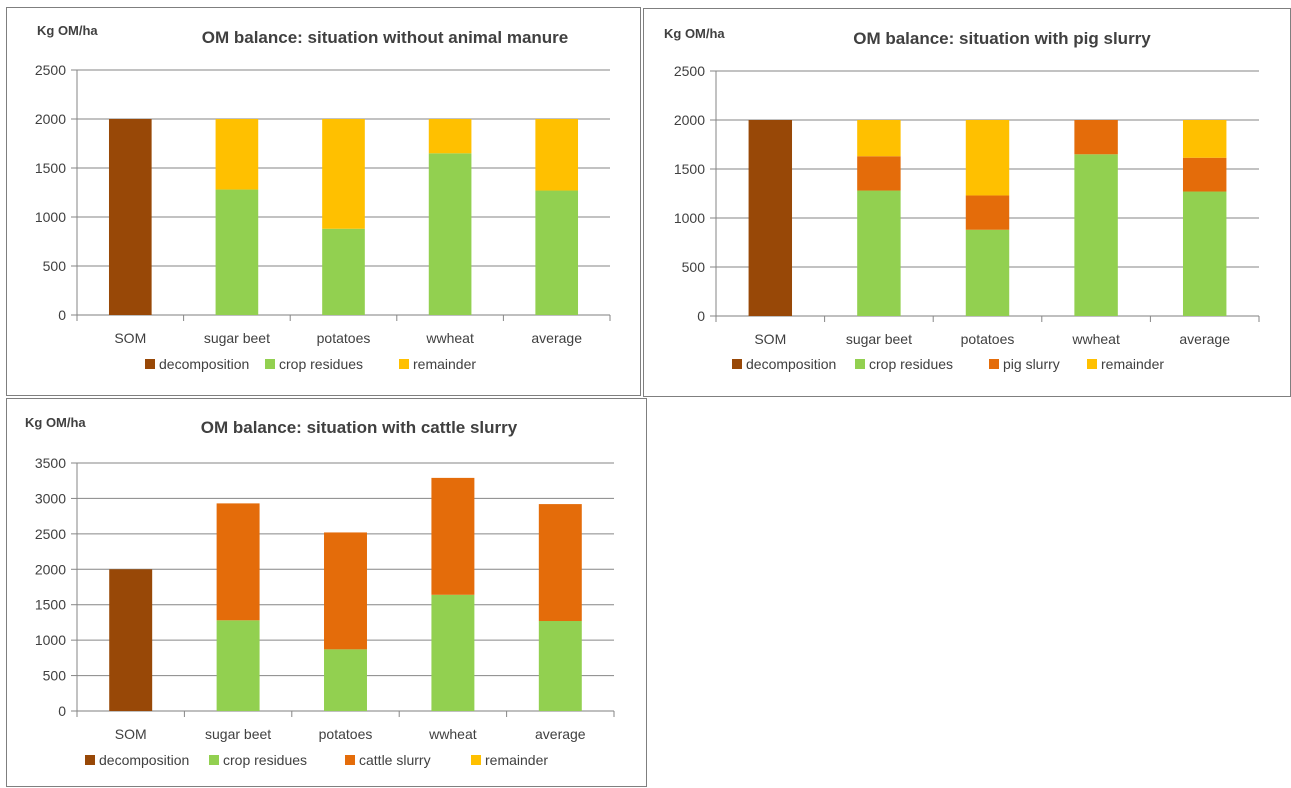  I want to click on bar-cattle-slurry-wwheat, so click(453, 536).